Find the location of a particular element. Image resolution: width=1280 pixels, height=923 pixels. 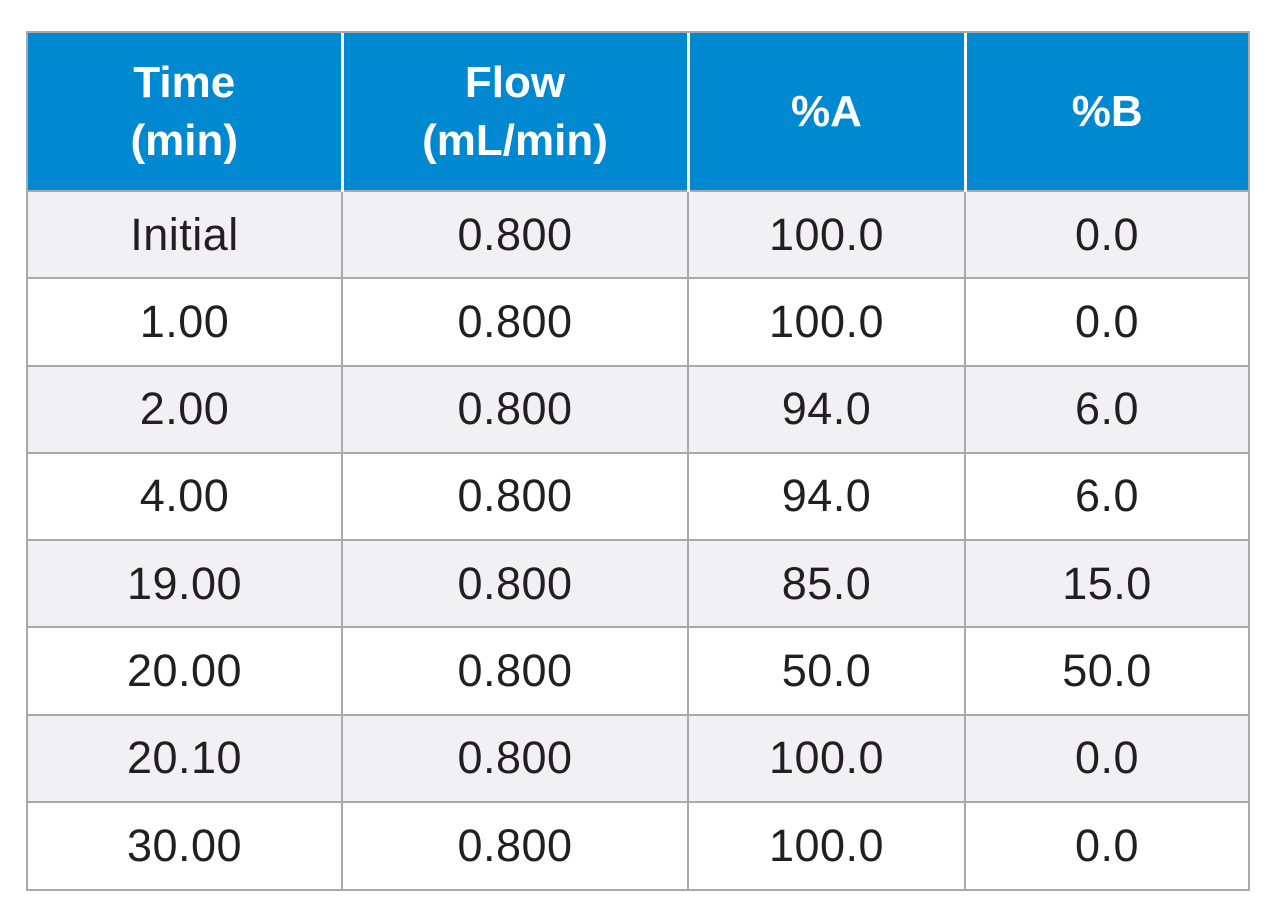

table-row: 20.10 0.800 100.0 0.0 is located at coordinates (638, 757).